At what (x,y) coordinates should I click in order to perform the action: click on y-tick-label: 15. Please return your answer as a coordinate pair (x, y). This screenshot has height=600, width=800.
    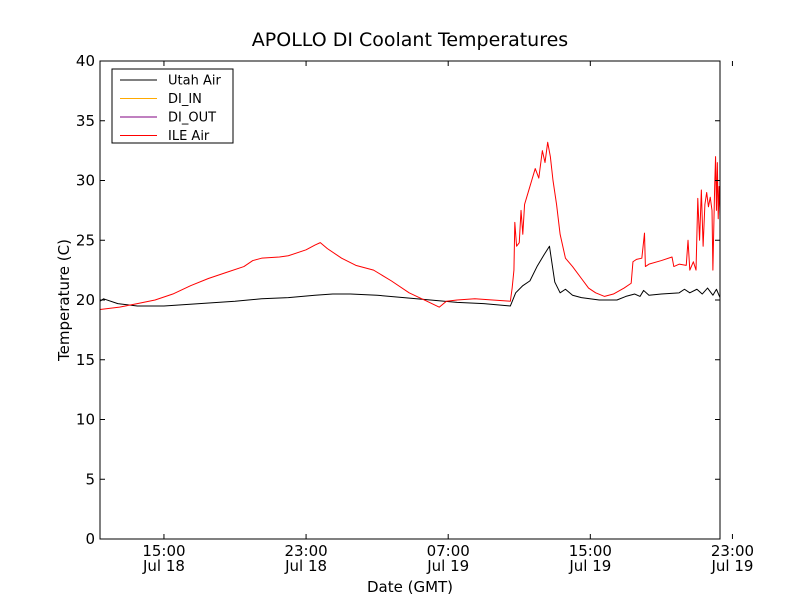
    Looking at the image, I should click on (85, 360).